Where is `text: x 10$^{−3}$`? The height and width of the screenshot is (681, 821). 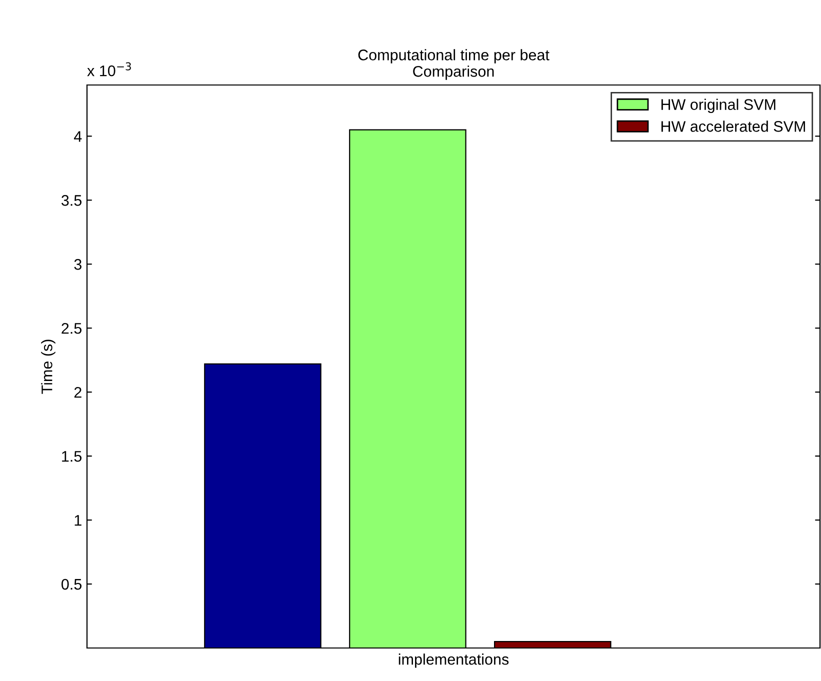
text: x 10$^{−3}$ is located at coordinates (109, 69).